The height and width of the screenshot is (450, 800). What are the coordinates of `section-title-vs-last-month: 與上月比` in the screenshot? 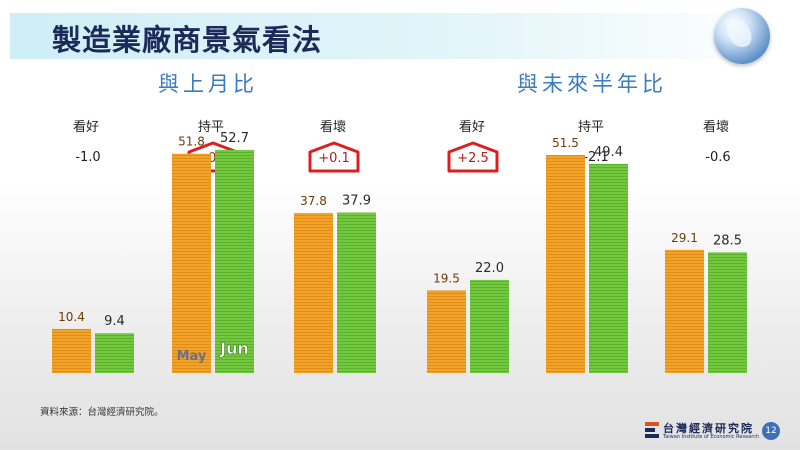 It's located at (208, 84).